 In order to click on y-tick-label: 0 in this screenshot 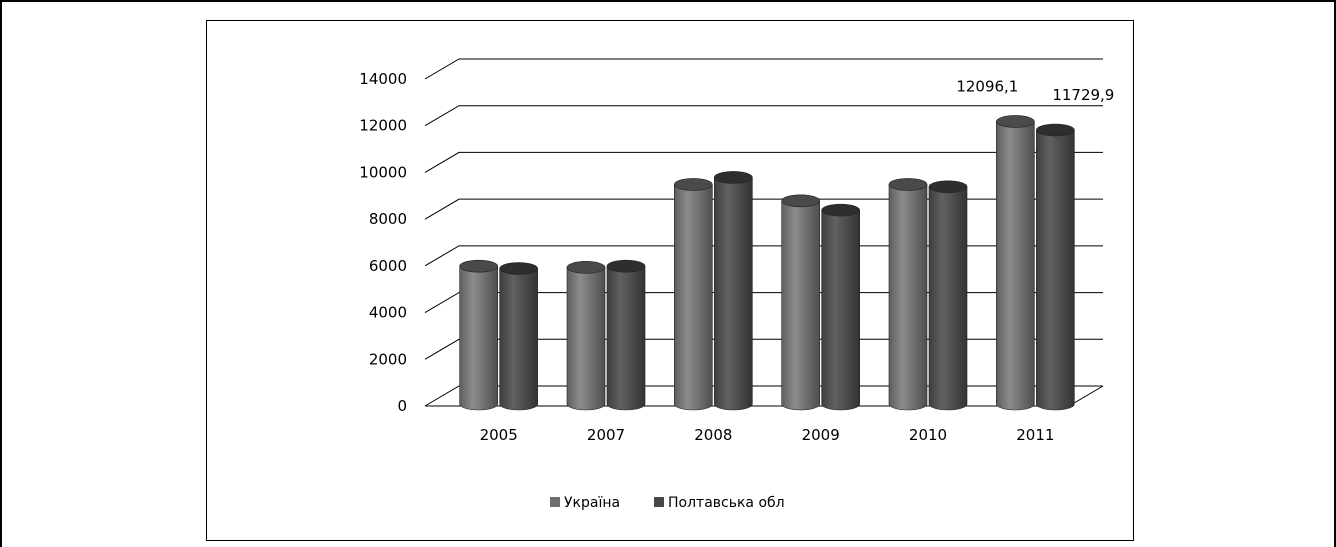, I will do `click(402, 406)`.